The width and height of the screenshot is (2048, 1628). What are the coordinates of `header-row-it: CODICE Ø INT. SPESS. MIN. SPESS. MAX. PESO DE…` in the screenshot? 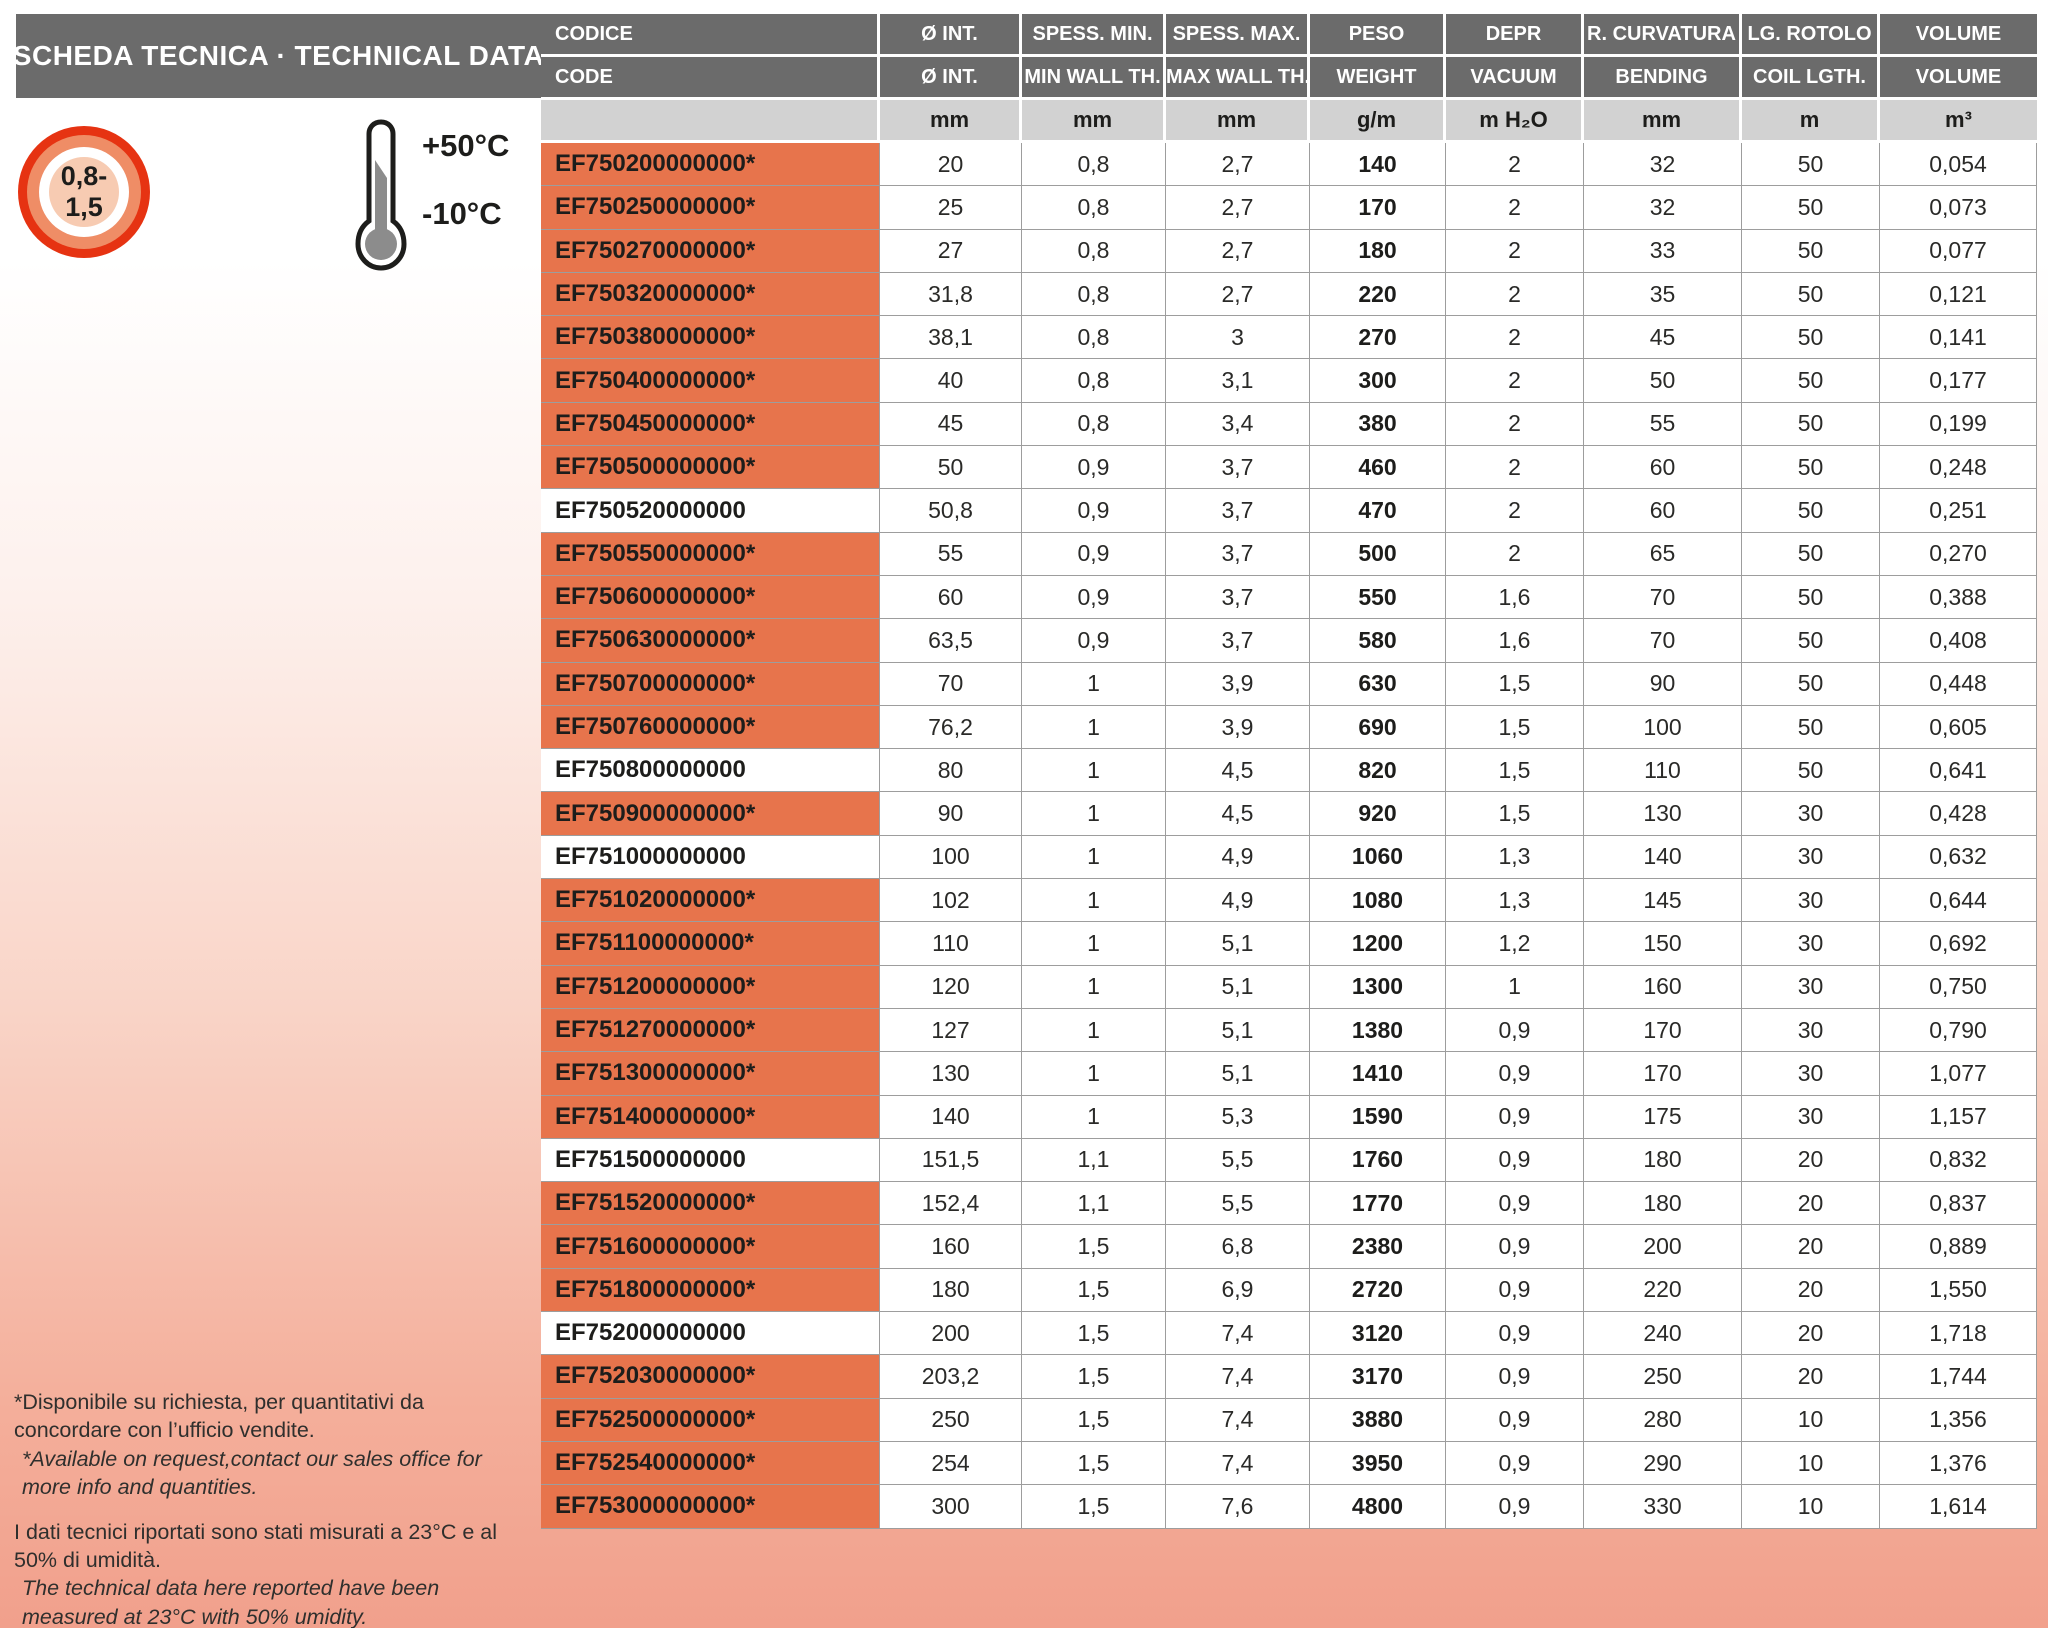 It's located at (1289, 35).